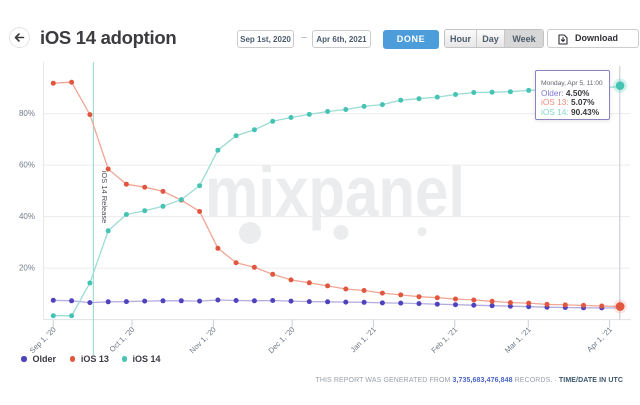 The width and height of the screenshot is (640, 405). I want to click on svg-text: Dec 1, '20, so click(281, 340).